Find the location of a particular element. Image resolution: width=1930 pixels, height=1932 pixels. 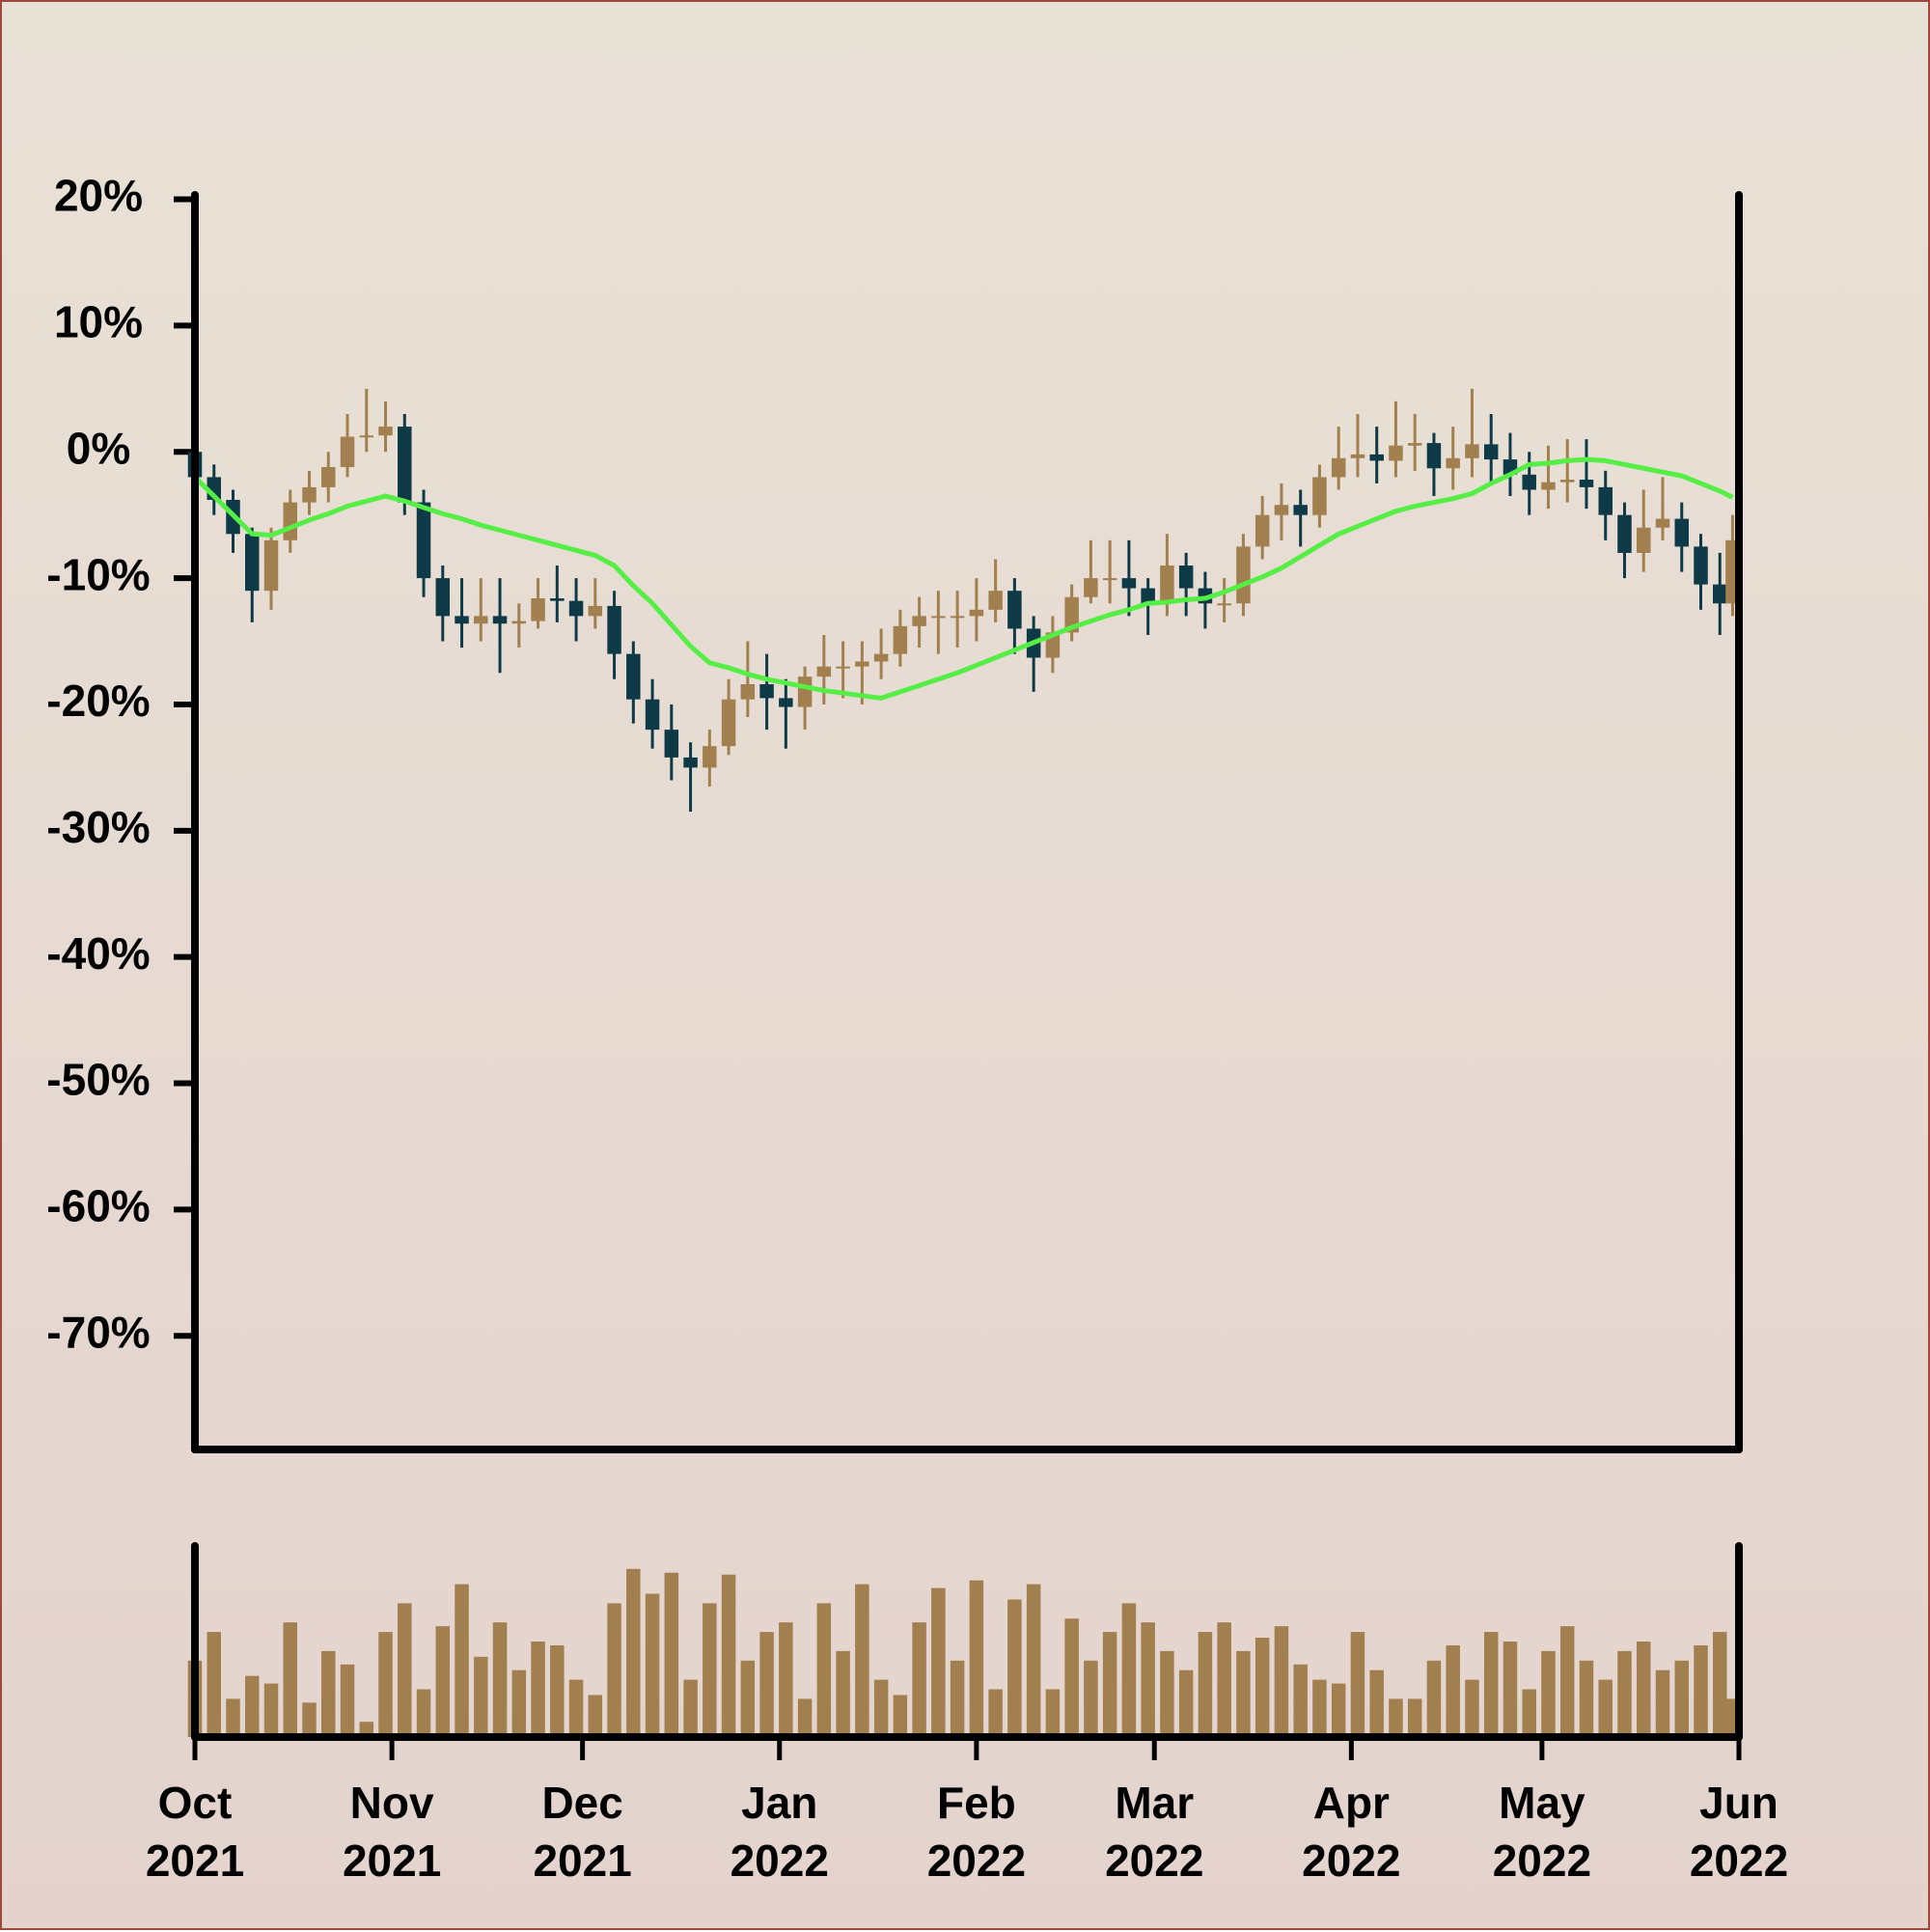

x-tick-label: Apr 2022 is located at coordinates (1351, 1832).